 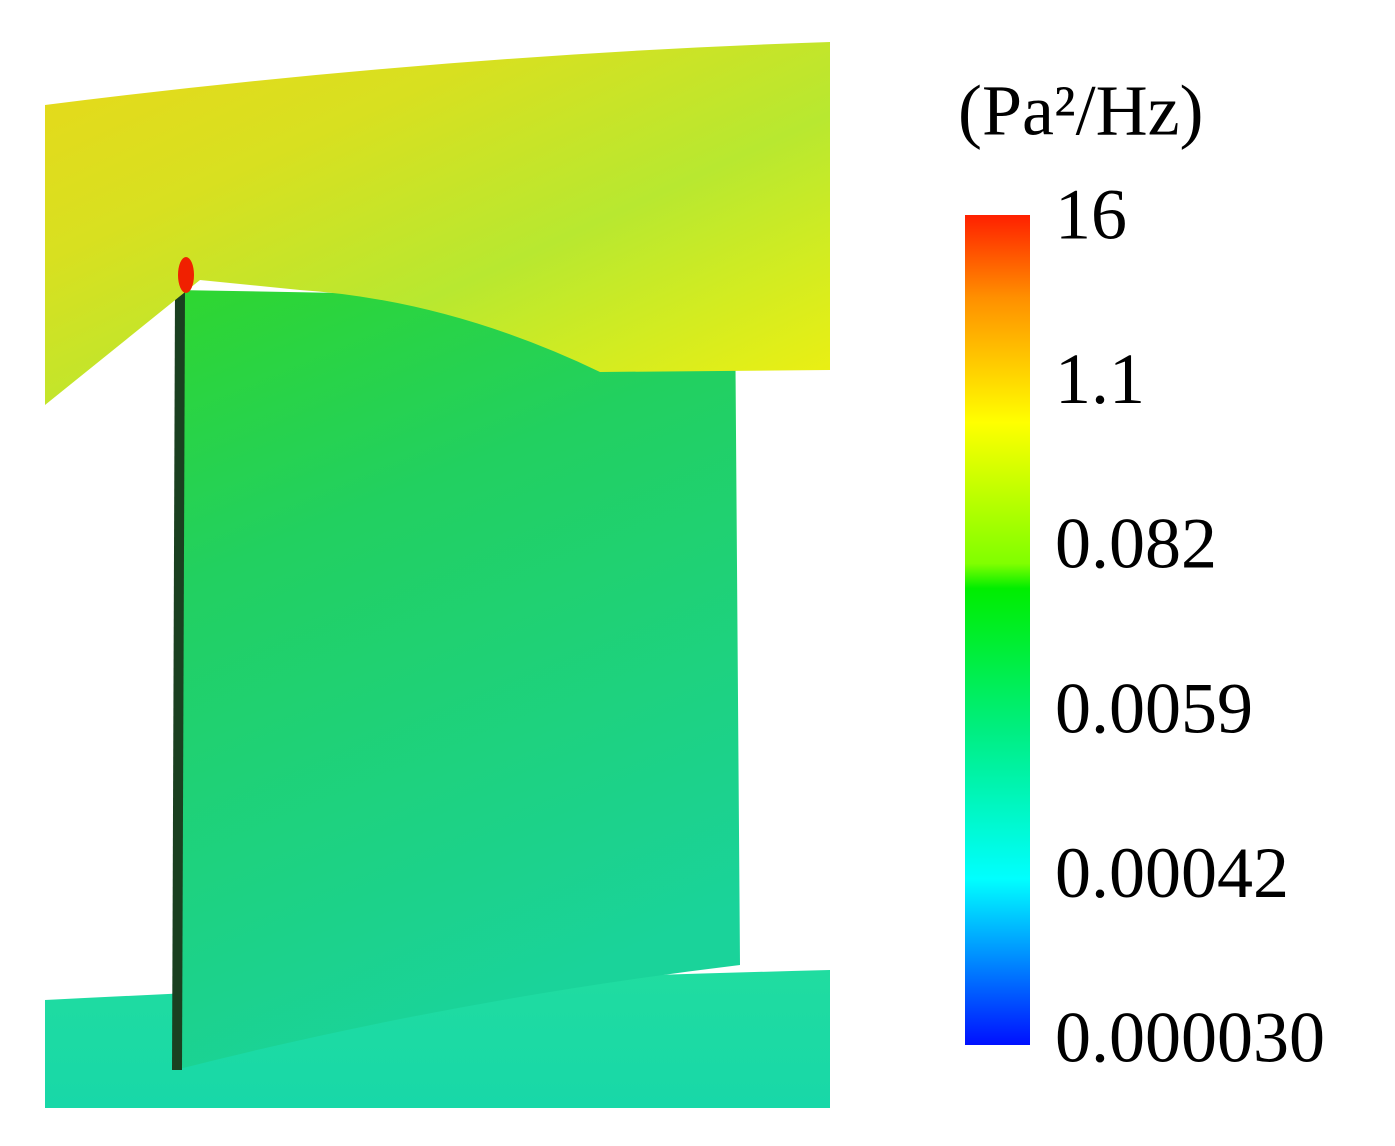 I want to click on colorbar-label: 0.000030, so click(x=1190, y=1038).